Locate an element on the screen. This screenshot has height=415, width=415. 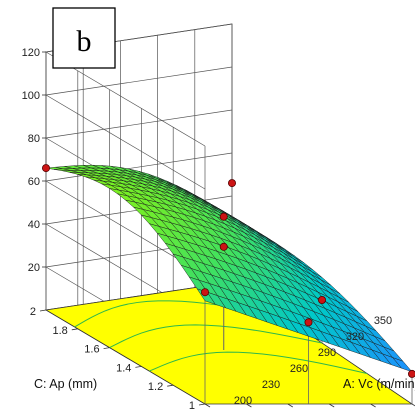
panel-label-box: b is located at coordinates (84, 38).